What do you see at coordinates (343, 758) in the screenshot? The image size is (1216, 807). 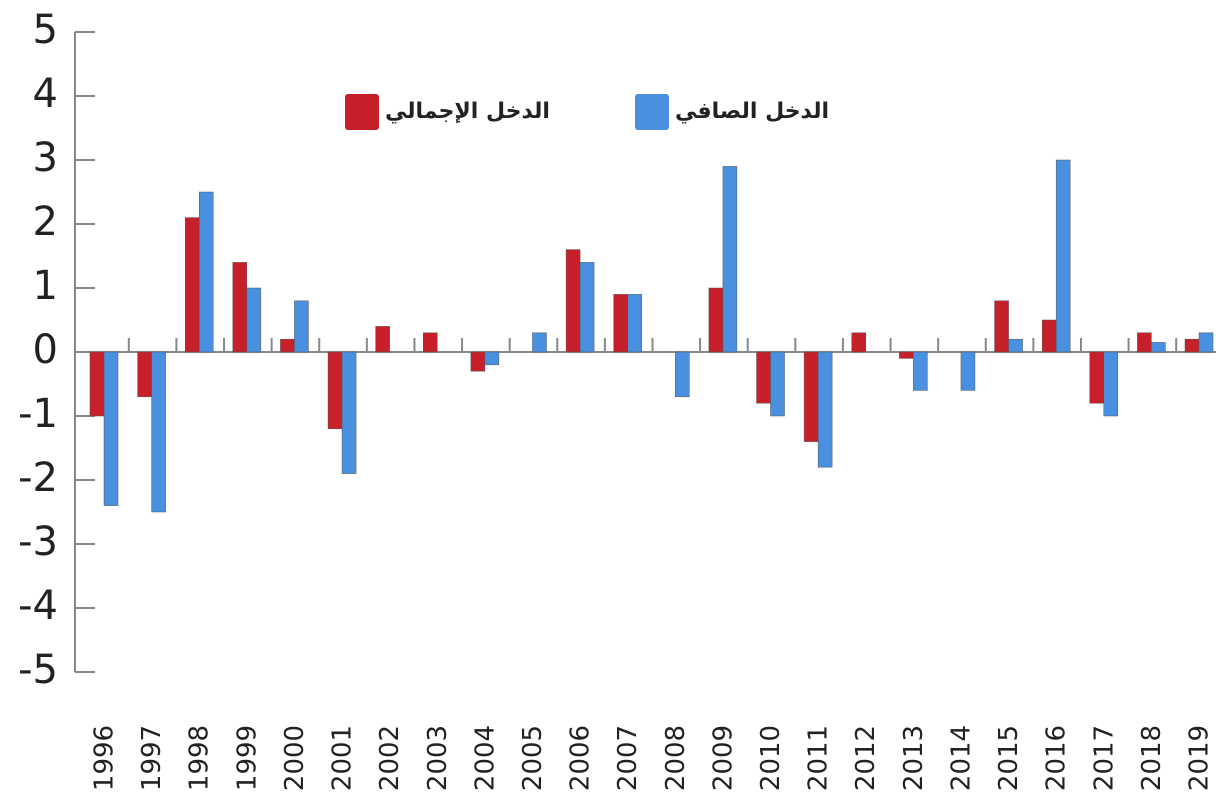 I see `x-tick-label: 2001` at bounding box center [343, 758].